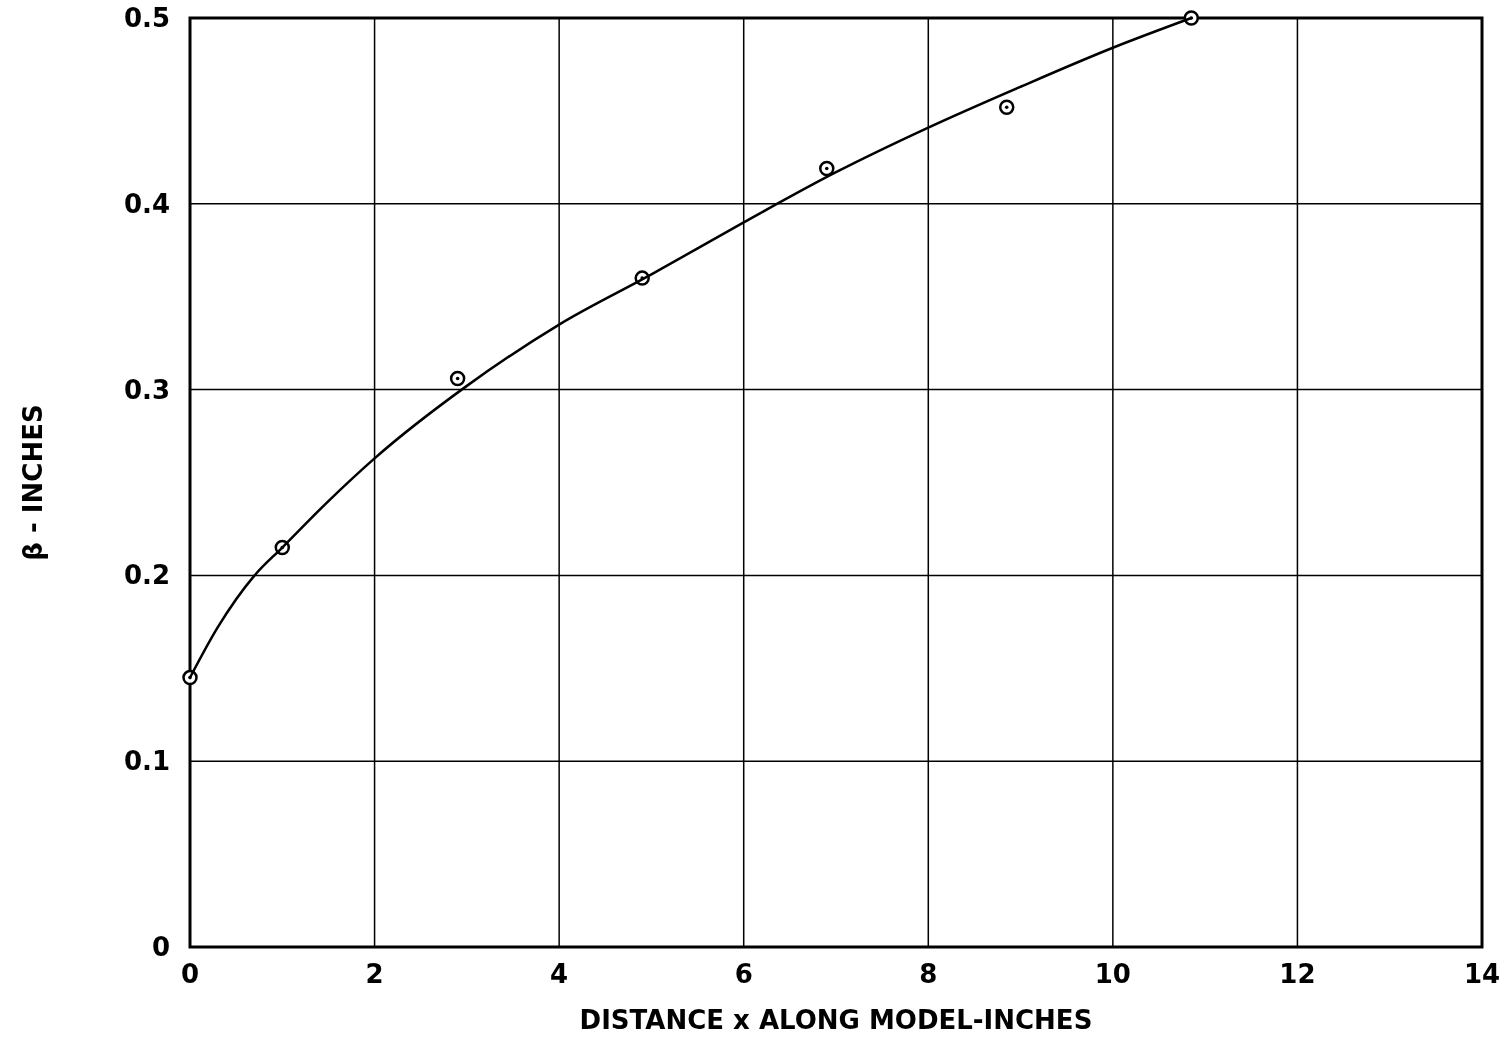 The height and width of the screenshot is (1047, 1511). Describe the element at coordinates (374, 974) in the screenshot. I see `x-tick-label: 2` at that location.